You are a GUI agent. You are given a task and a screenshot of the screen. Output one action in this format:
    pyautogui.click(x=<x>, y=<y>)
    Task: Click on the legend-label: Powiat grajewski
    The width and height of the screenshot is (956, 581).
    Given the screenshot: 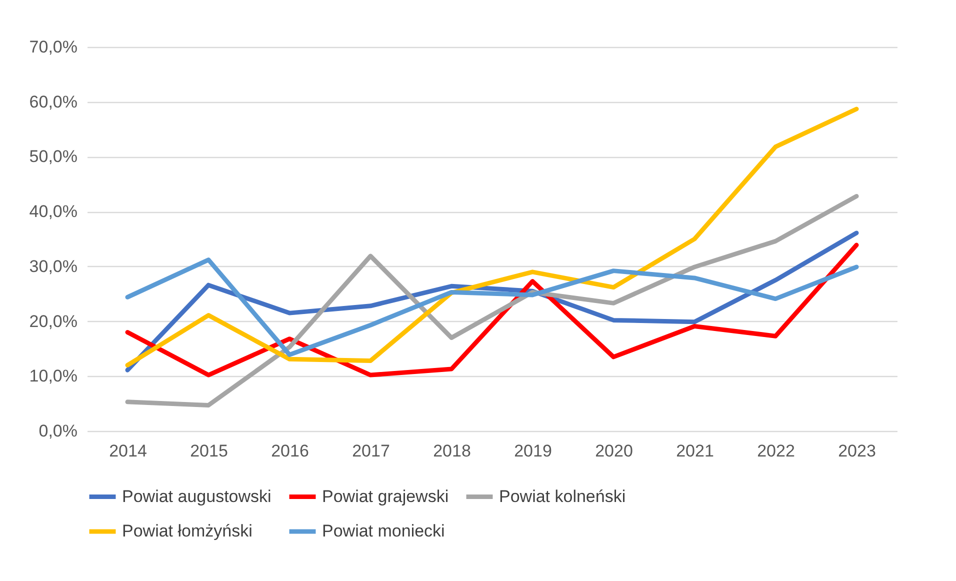 What is the action you would take?
    pyautogui.click(x=385, y=496)
    